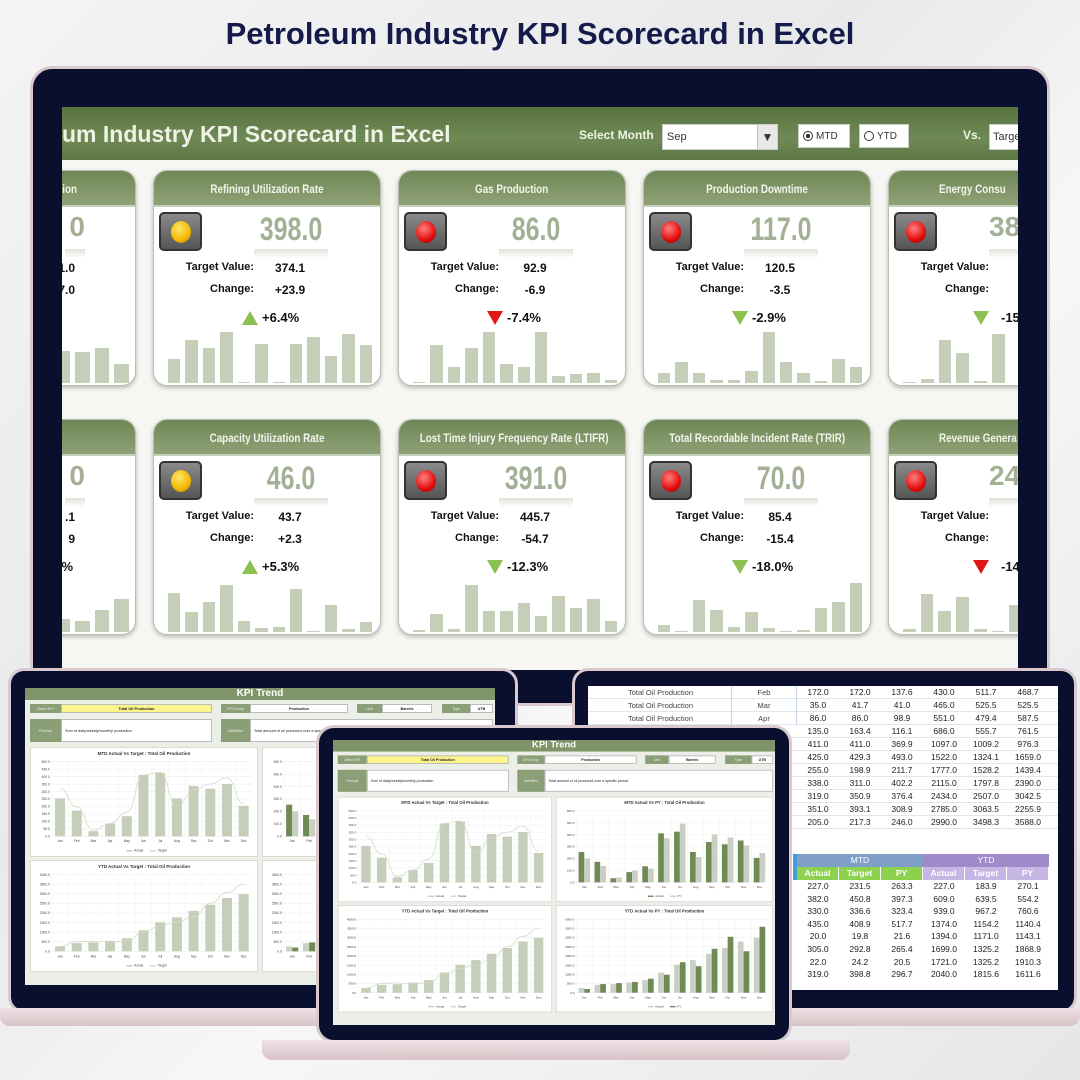  Describe the element at coordinates (291, 229) in the screenshot. I see `kpi-actual-value: 398.0` at that location.